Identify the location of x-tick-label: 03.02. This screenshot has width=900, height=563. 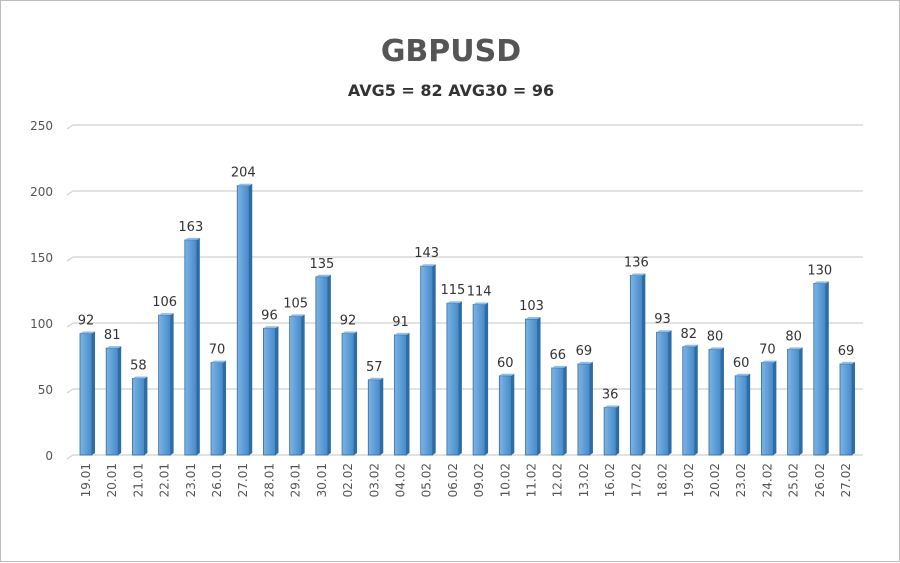
(374, 480).